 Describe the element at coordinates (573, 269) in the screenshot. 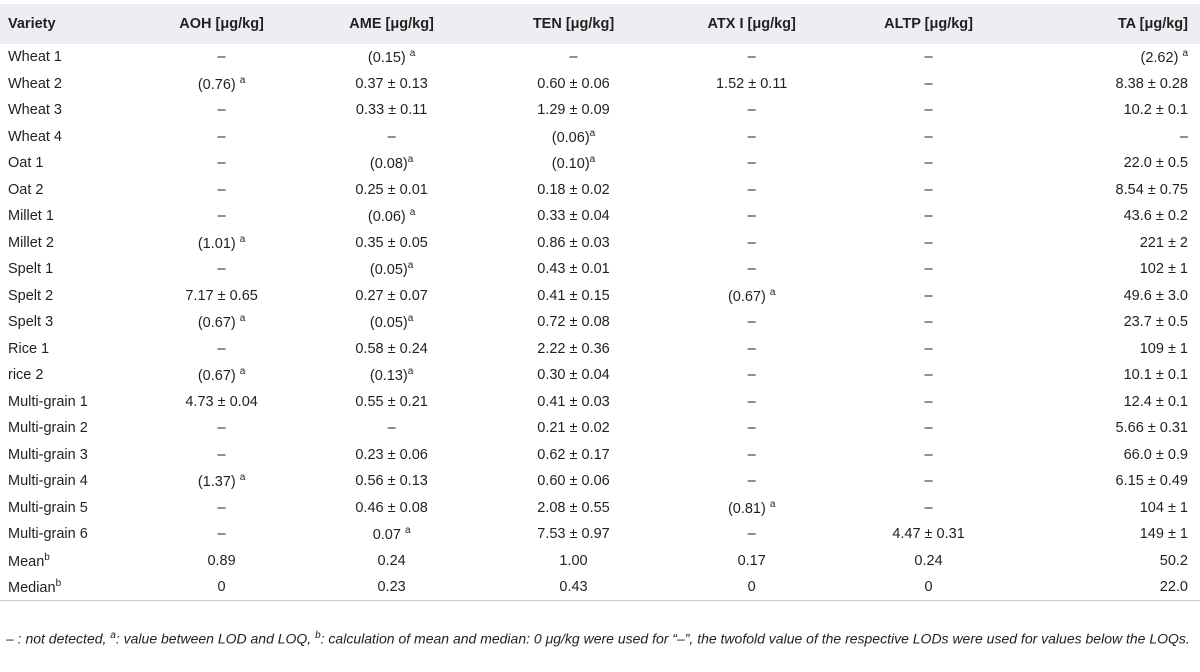

I see `value-cell: 0.43 ± 0.01` at that location.